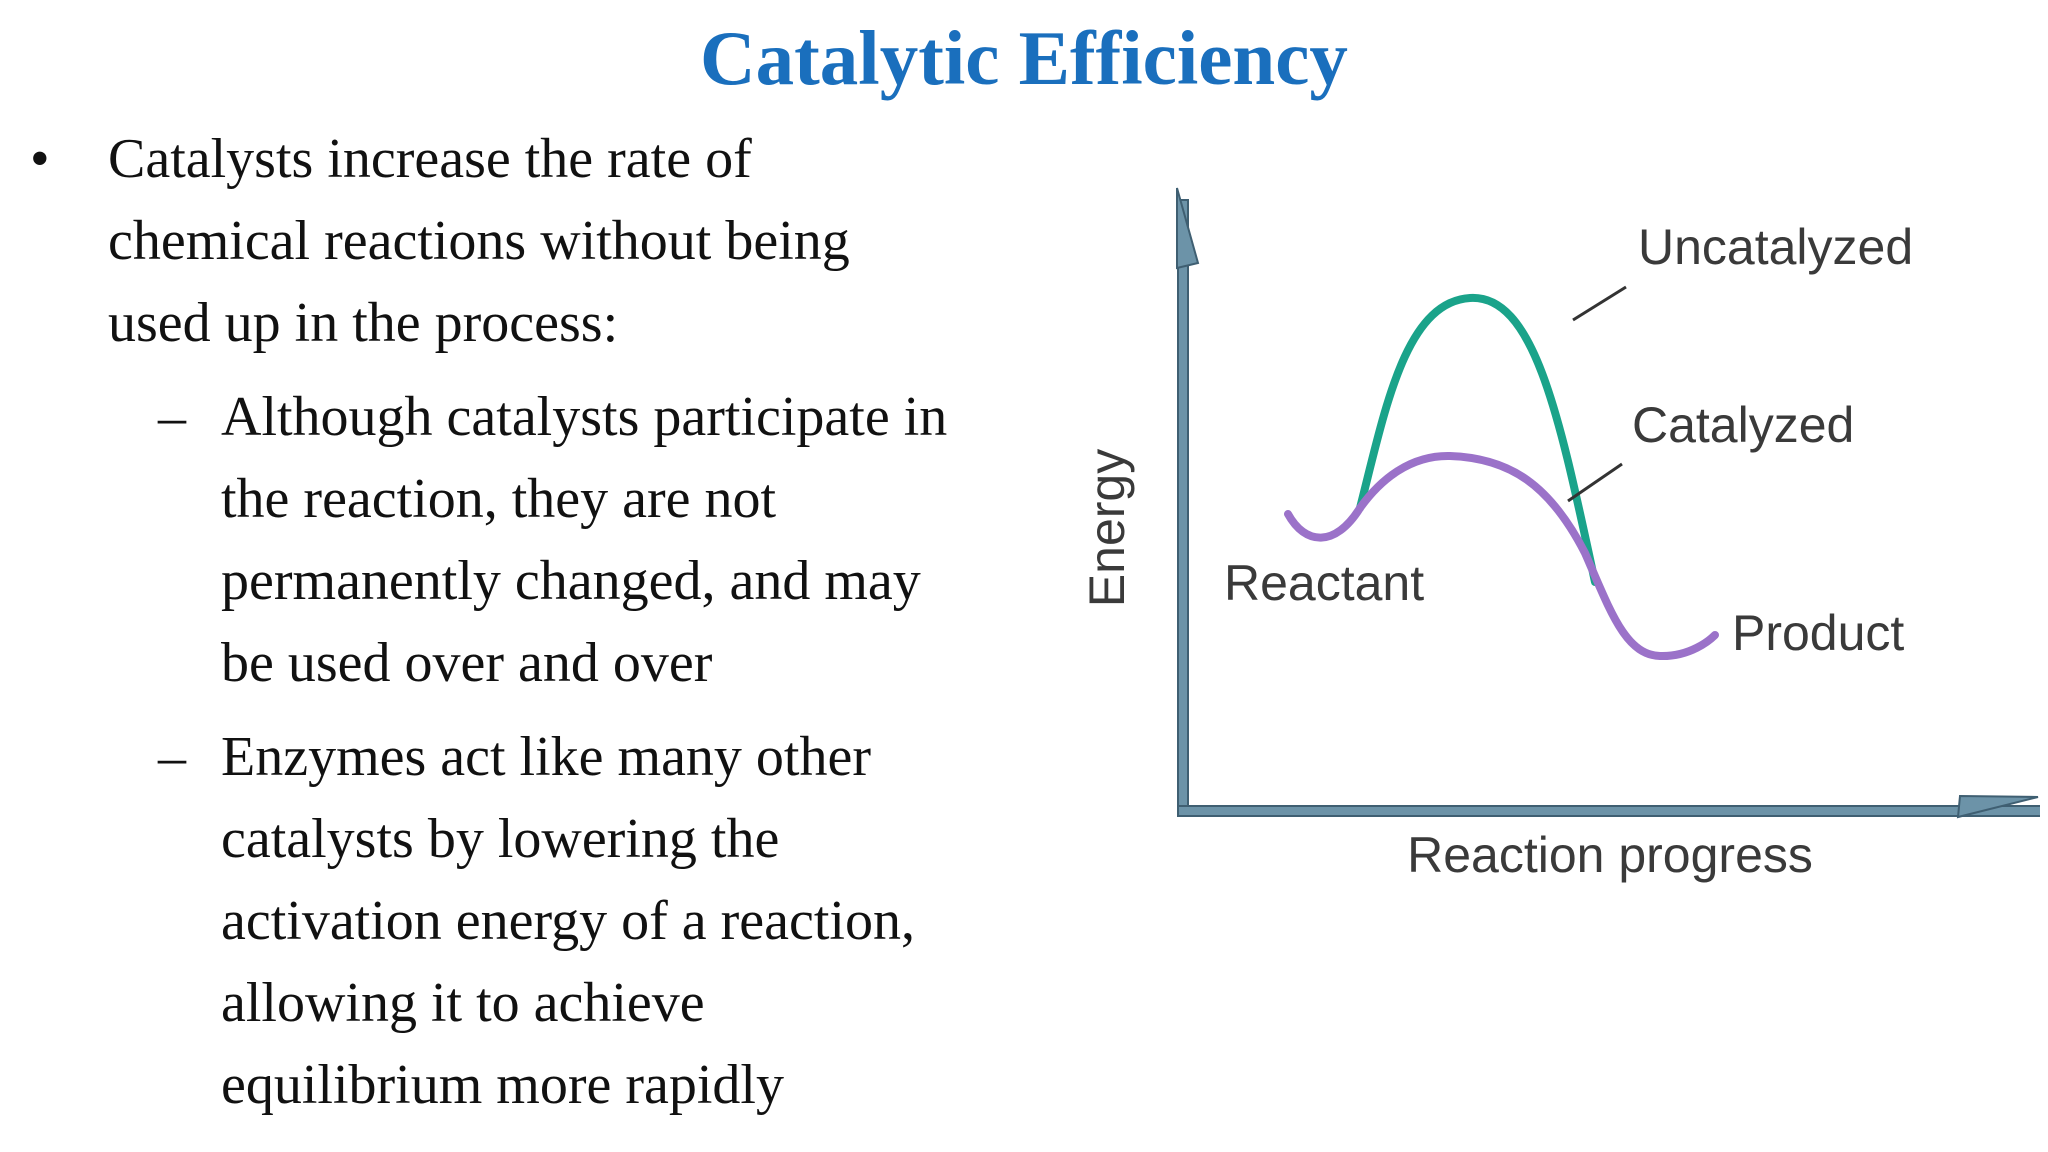 This screenshot has width=2048, height=1152. What do you see at coordinates (1599, 303) in the screenshot?
I see `uncatalyzed-leader-line` at bounding box center [1599, 303].